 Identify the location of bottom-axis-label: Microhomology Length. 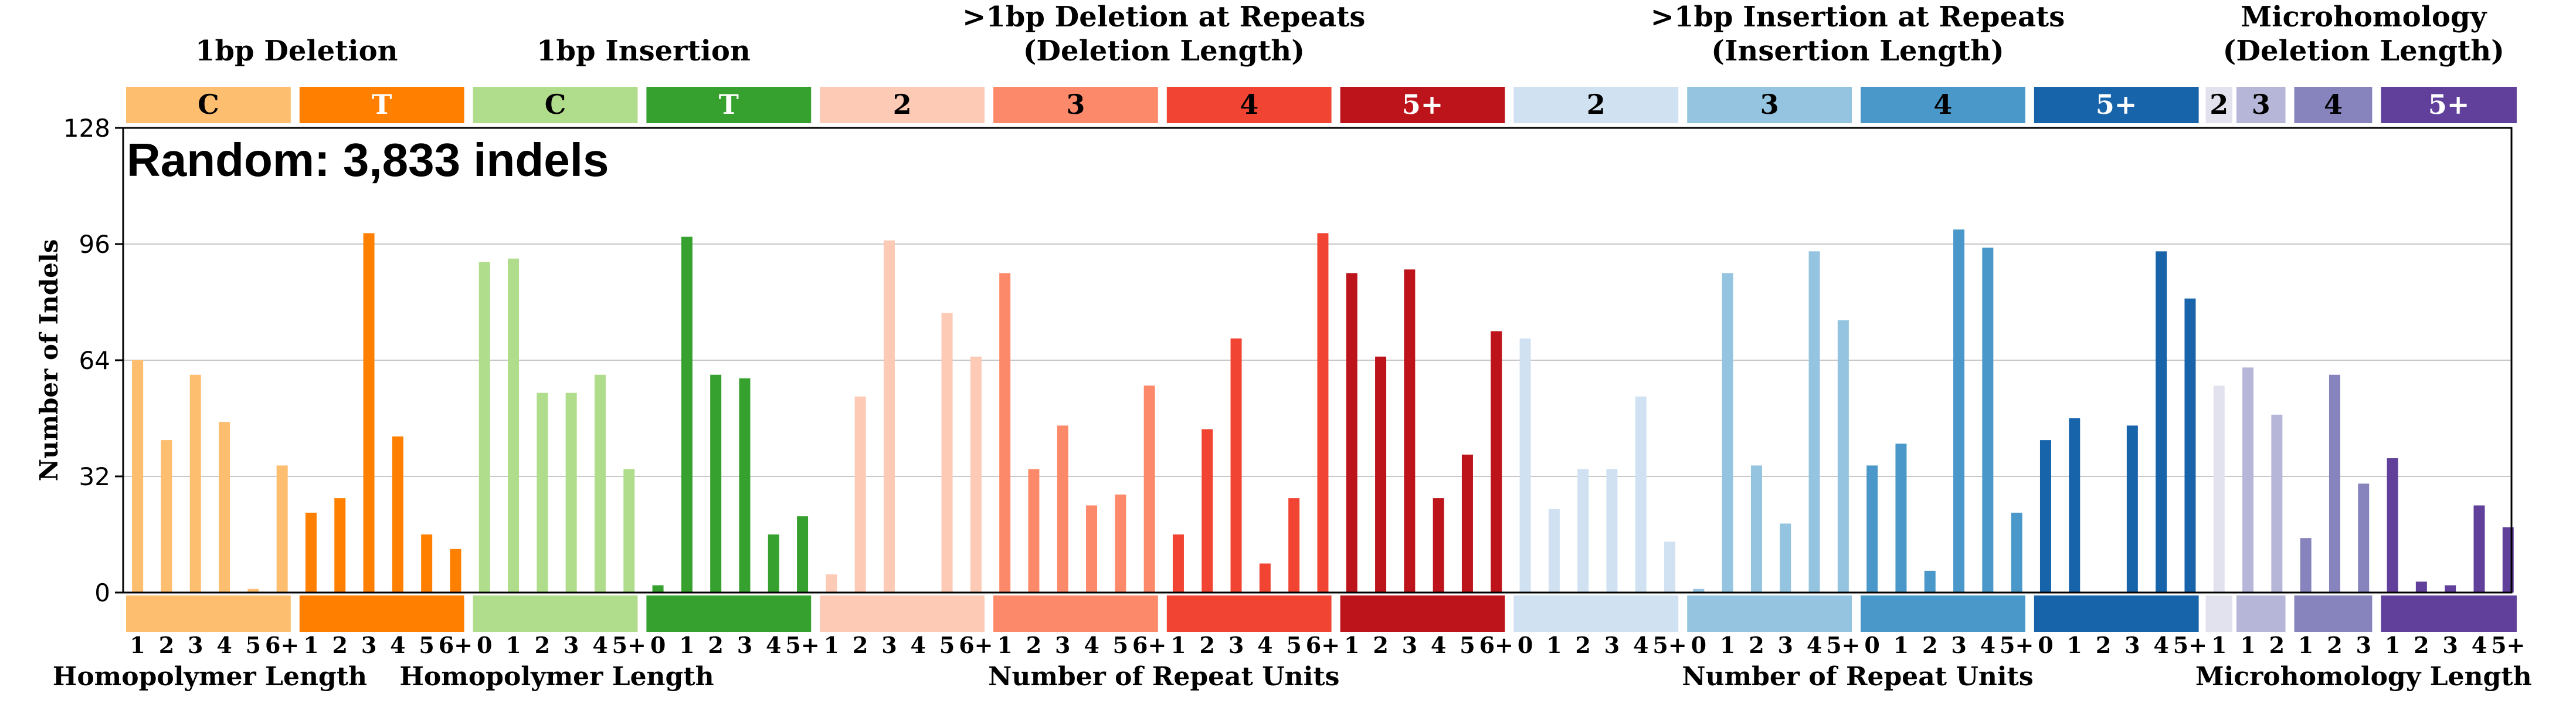
(2363, 677).